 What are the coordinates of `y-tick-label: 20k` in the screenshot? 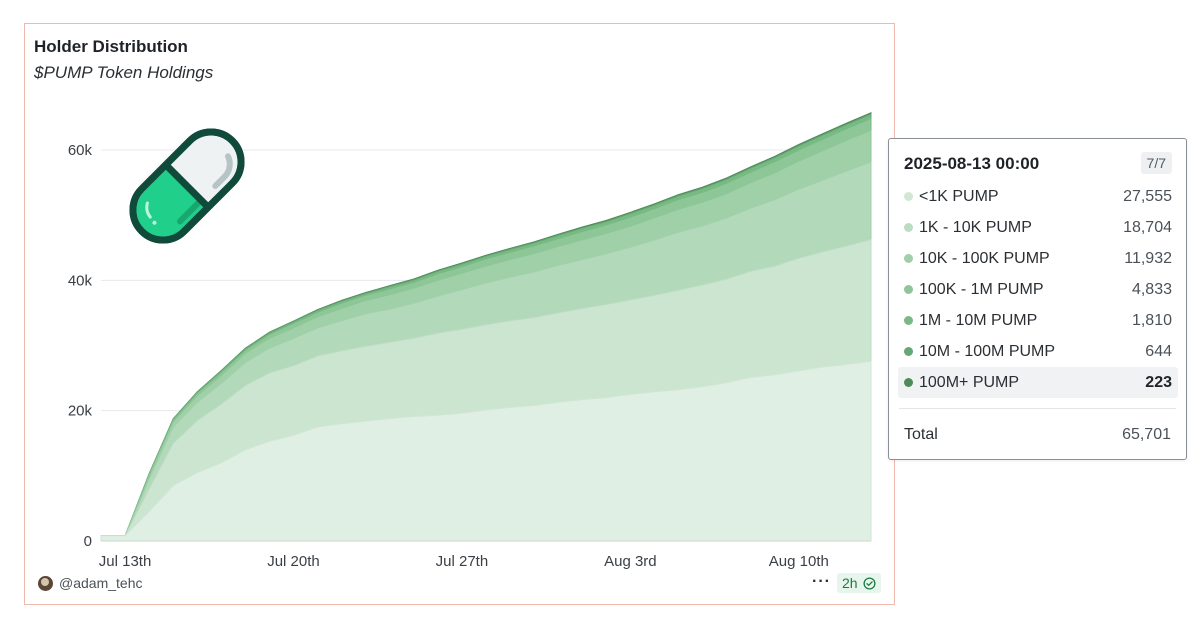 It's located at (80, 411).